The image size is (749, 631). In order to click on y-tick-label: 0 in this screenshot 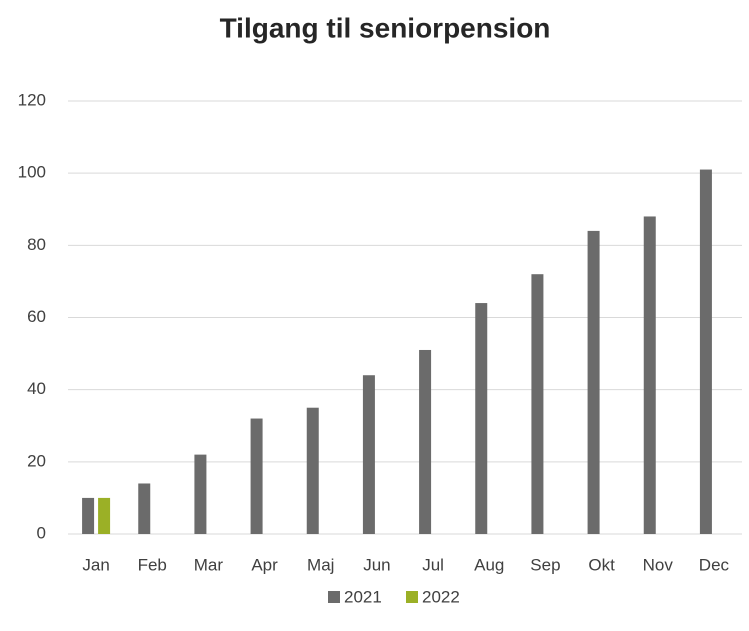, I will do `click(41, 532)`.